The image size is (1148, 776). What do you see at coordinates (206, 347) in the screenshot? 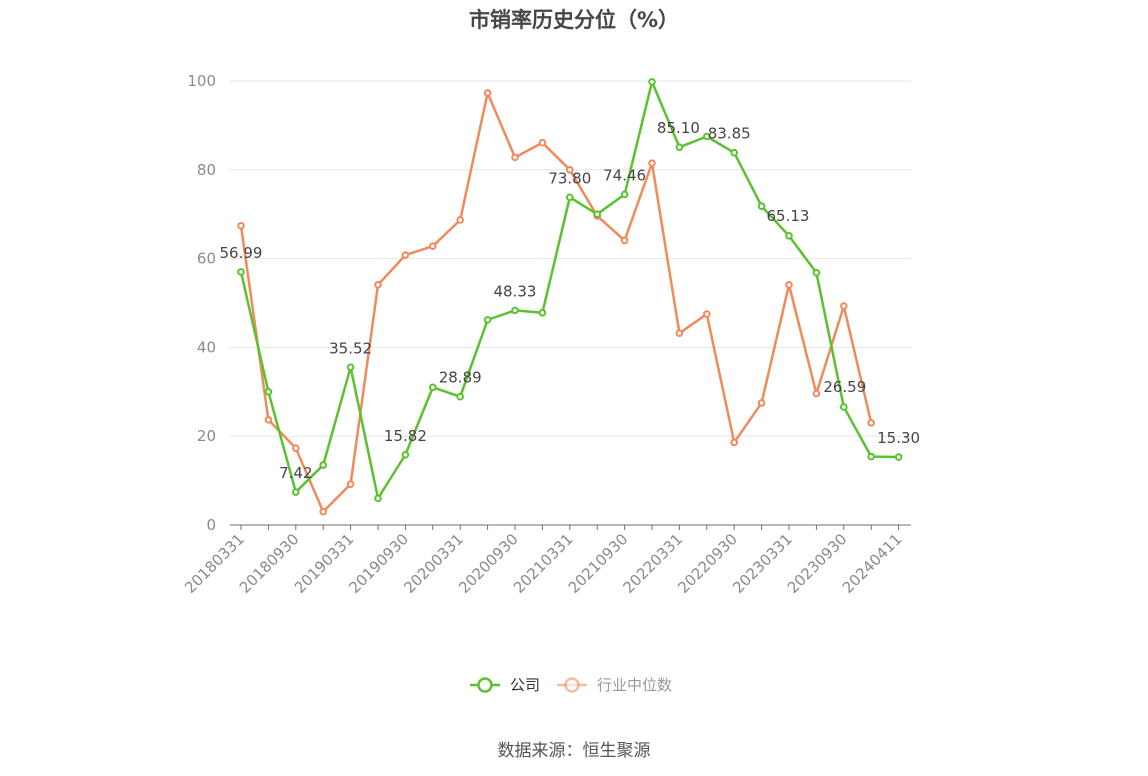
I see `y-tick-label: 40` at bounding box center [206, 347].